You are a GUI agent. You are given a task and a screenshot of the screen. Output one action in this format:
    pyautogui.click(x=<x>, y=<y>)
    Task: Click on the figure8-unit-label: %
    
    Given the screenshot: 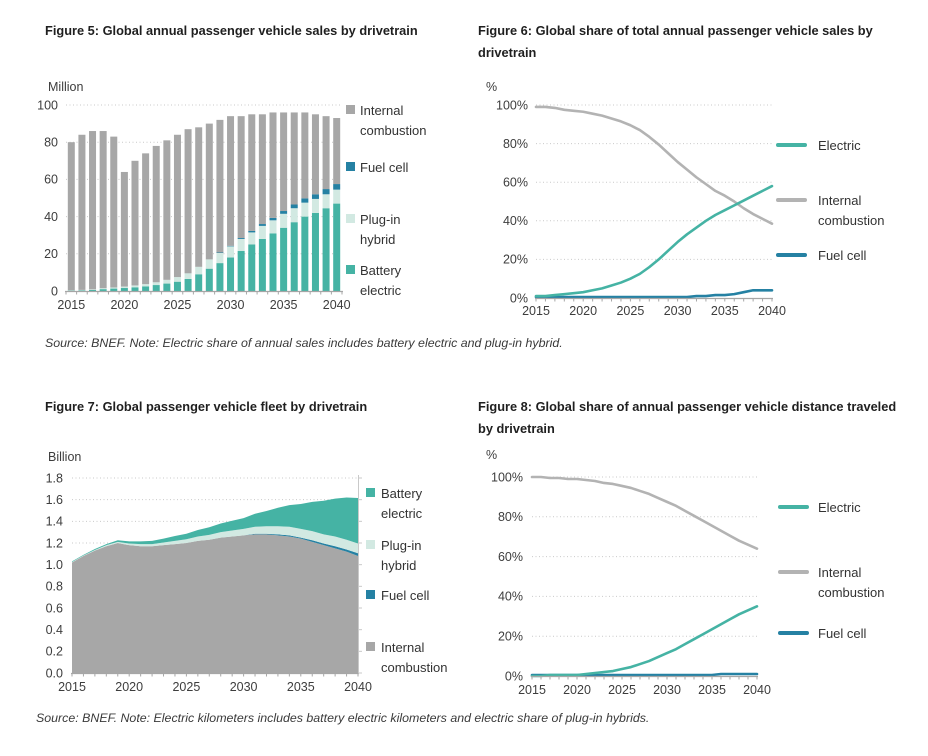 What is the action you would take?
    pyautogui.click(x=492, y=455)
    